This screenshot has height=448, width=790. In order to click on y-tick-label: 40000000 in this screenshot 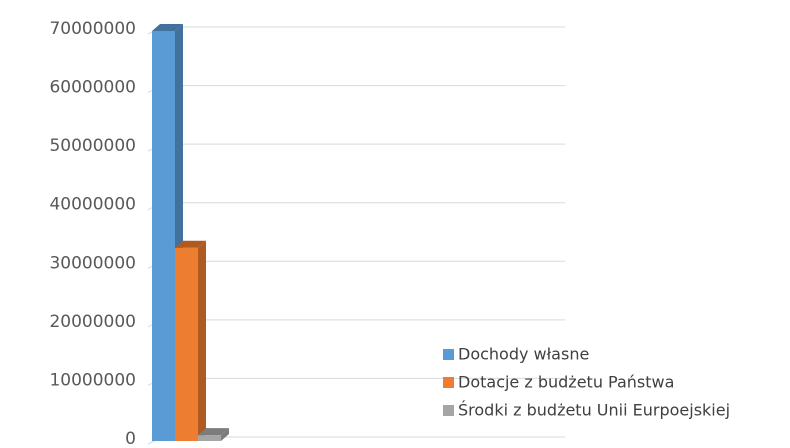, I will do `click(92, 205)`.